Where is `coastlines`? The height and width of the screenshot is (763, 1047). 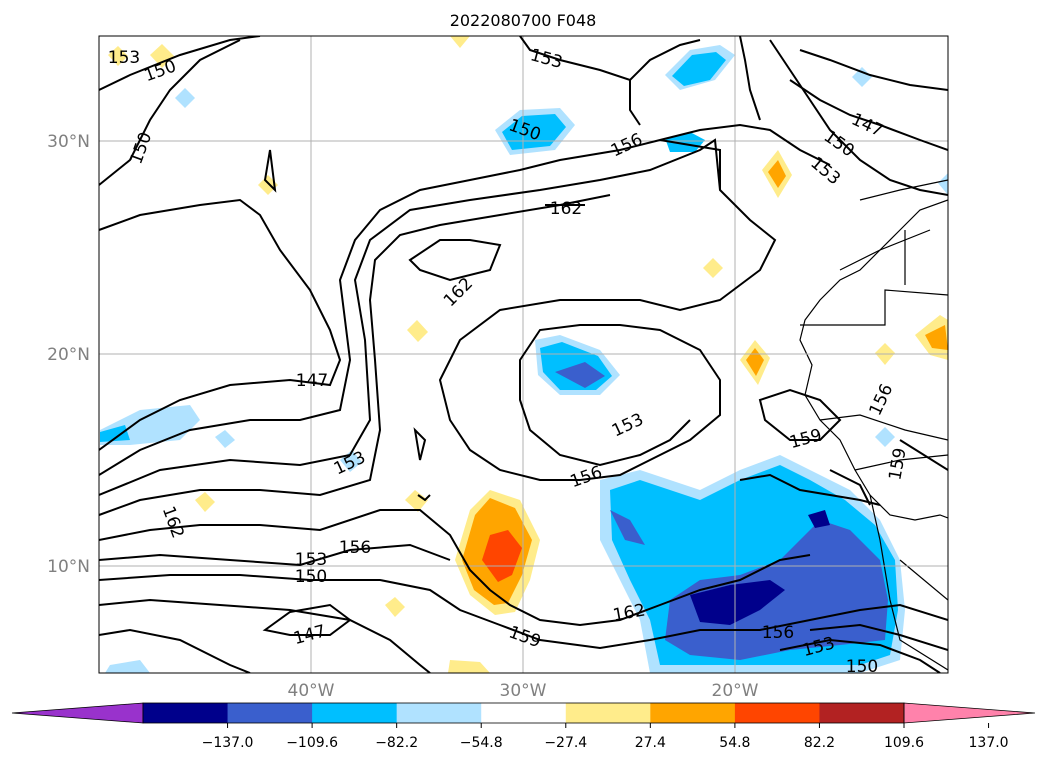 coastlines is located at coordinates (873, 425).